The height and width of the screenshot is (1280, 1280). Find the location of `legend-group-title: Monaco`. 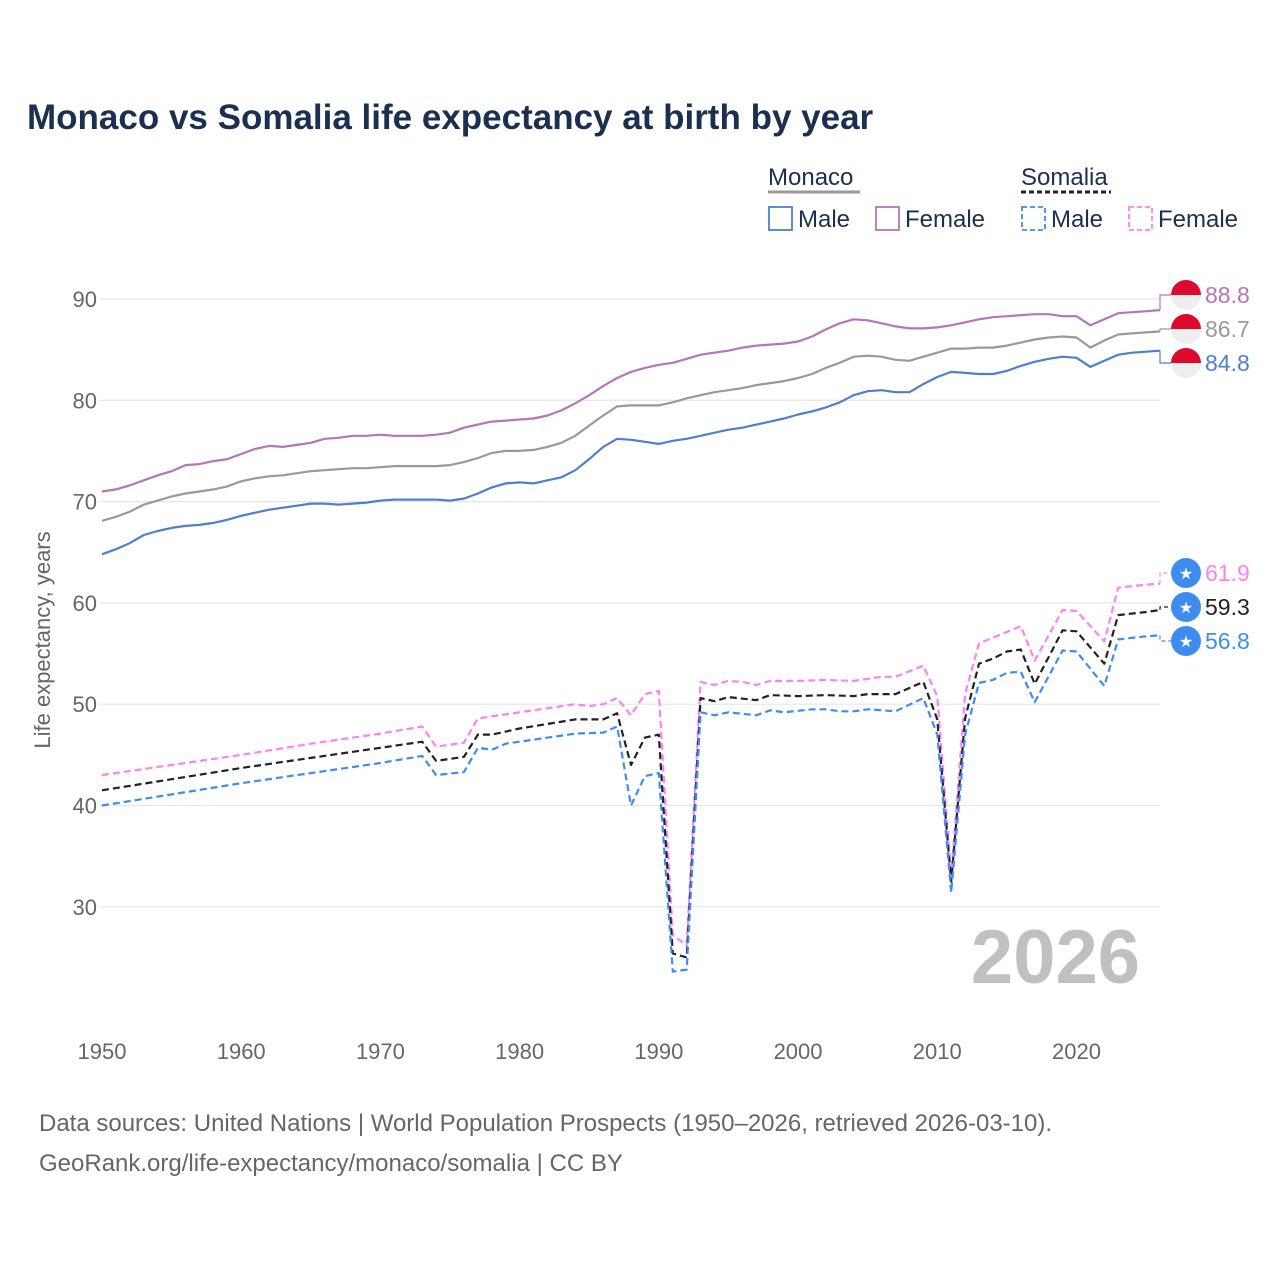

legend-group-title: Monaco is located at coordinates (810, 177).